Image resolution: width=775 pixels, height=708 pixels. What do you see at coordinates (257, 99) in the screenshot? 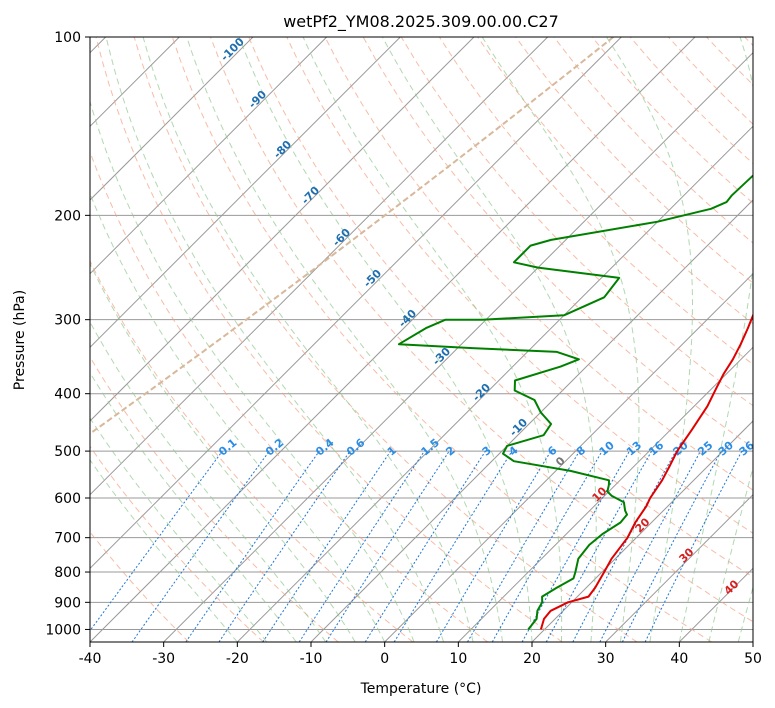
I see `dry-adiabat-label: -90` at bounding box center [257, 99].